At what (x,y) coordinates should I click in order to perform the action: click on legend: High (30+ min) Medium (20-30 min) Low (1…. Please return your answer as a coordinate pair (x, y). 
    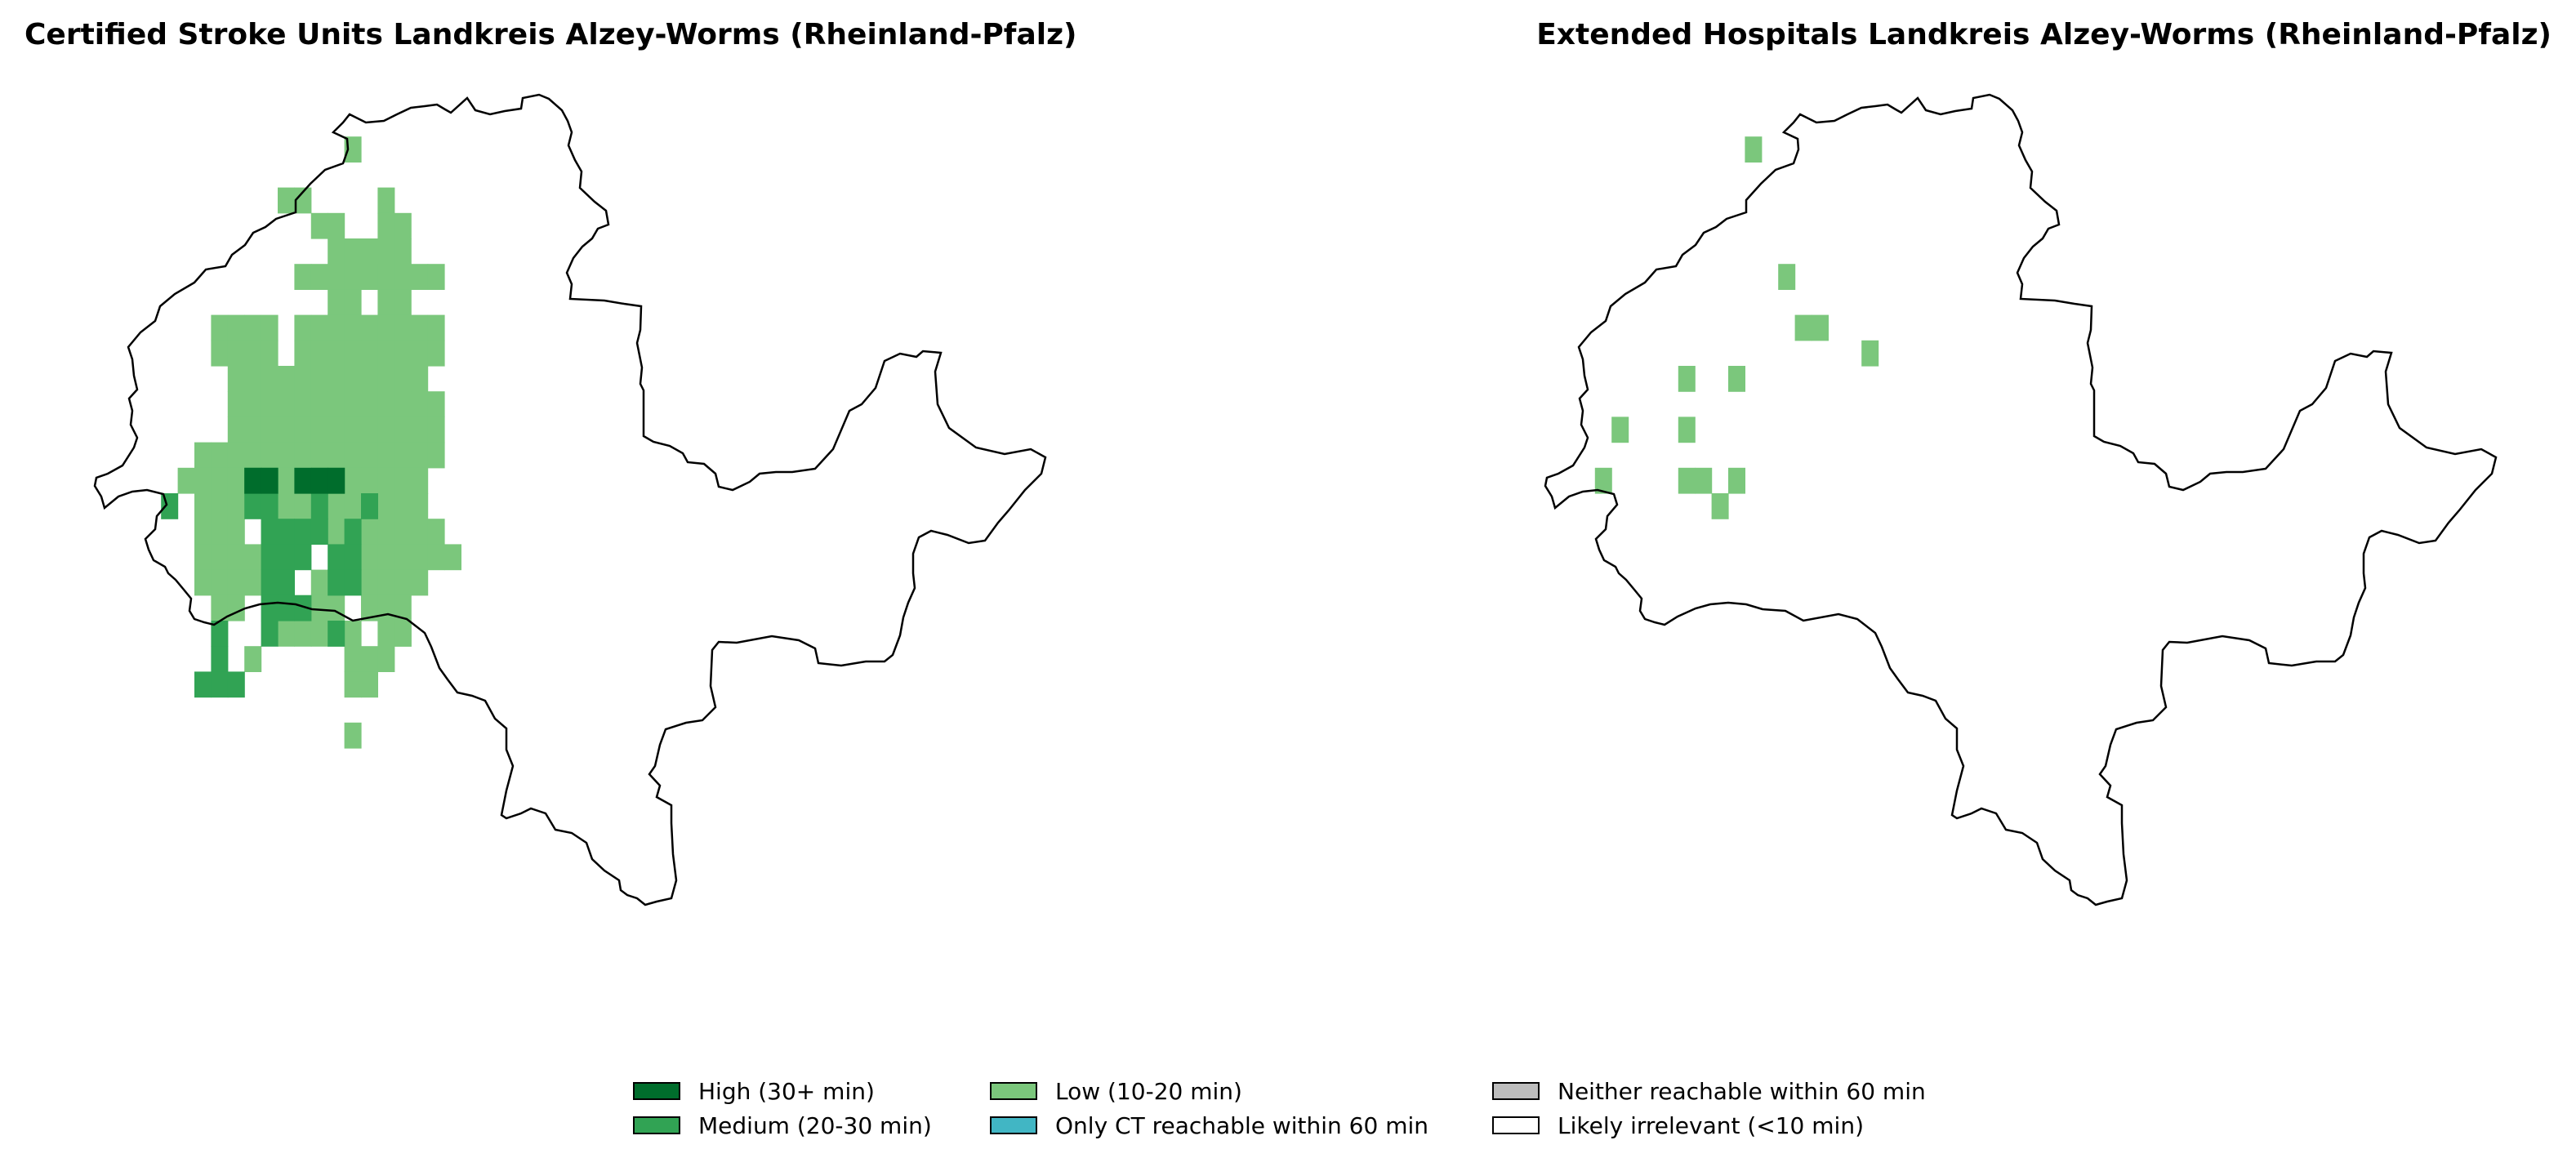
    Looking at the image, I should click on (1294, 1111).